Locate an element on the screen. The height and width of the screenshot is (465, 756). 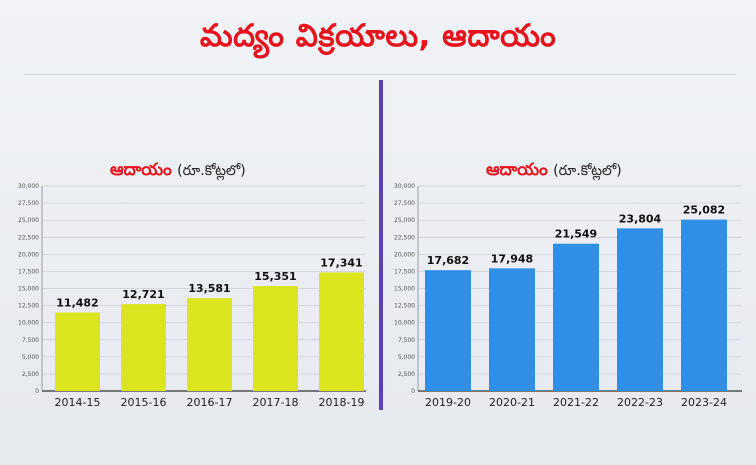
right-ytick-label: 7,500 is located at coordinates (406, 340).